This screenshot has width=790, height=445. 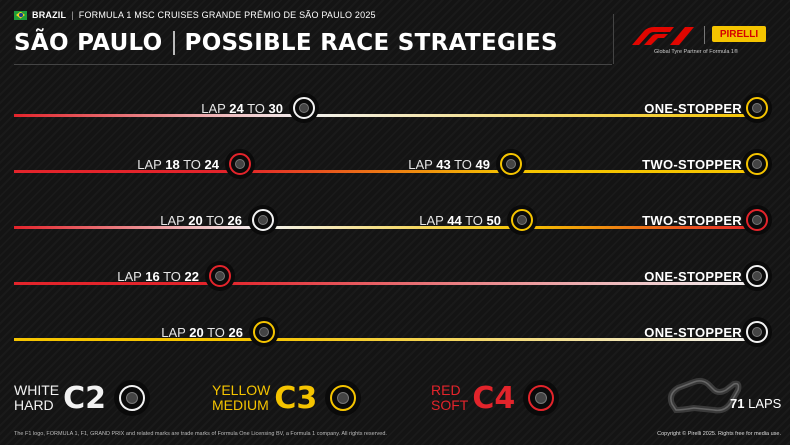 What do you see at coordinates (191, 276) in the screenshot?
I see `lap-to: 22` at bounding box center [191, 276].